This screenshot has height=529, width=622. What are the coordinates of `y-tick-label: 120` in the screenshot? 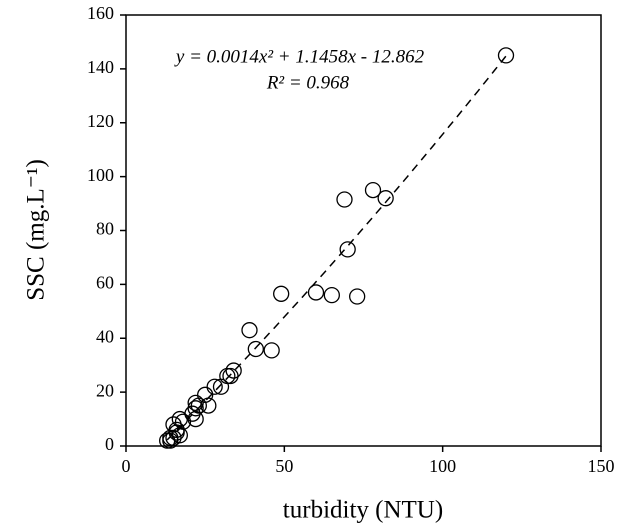 It's located at (100, 121).